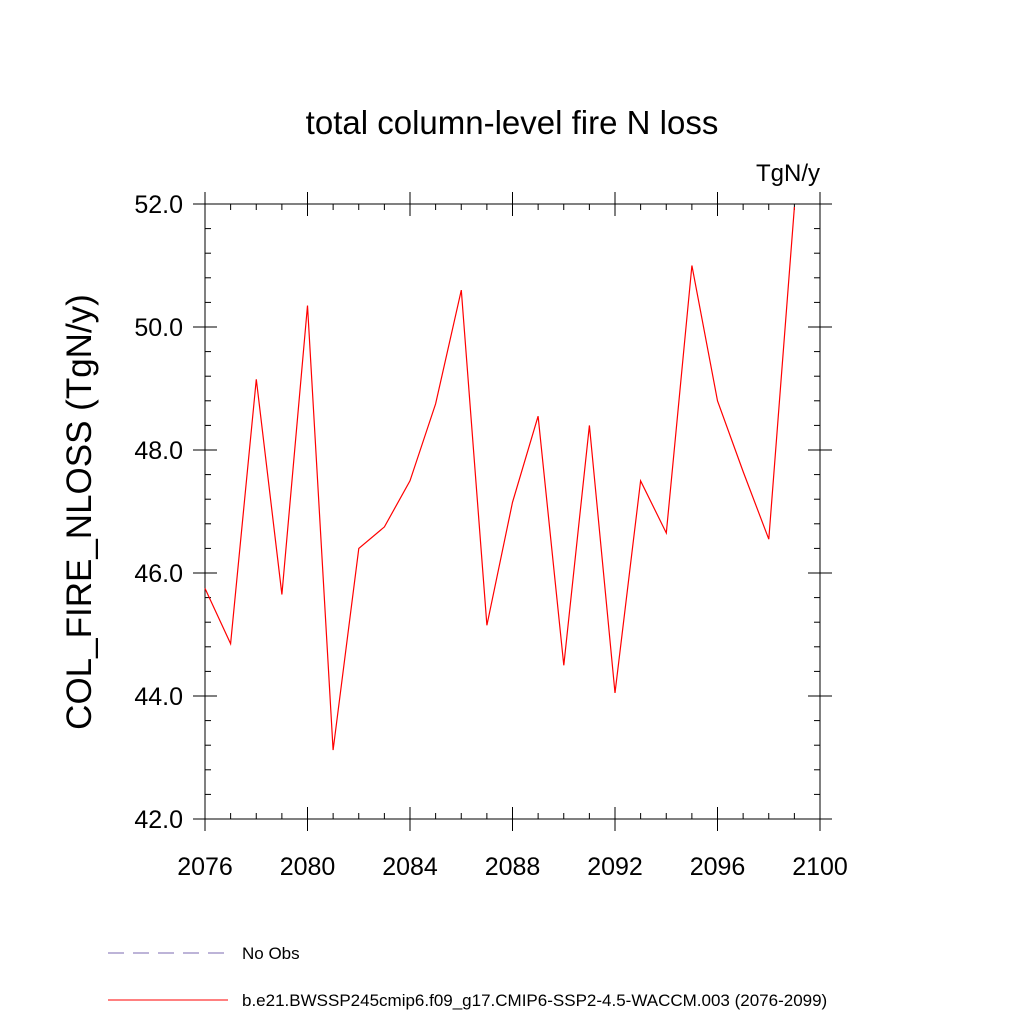  I want to click on units-label: TgN/y, so click(788, 173).